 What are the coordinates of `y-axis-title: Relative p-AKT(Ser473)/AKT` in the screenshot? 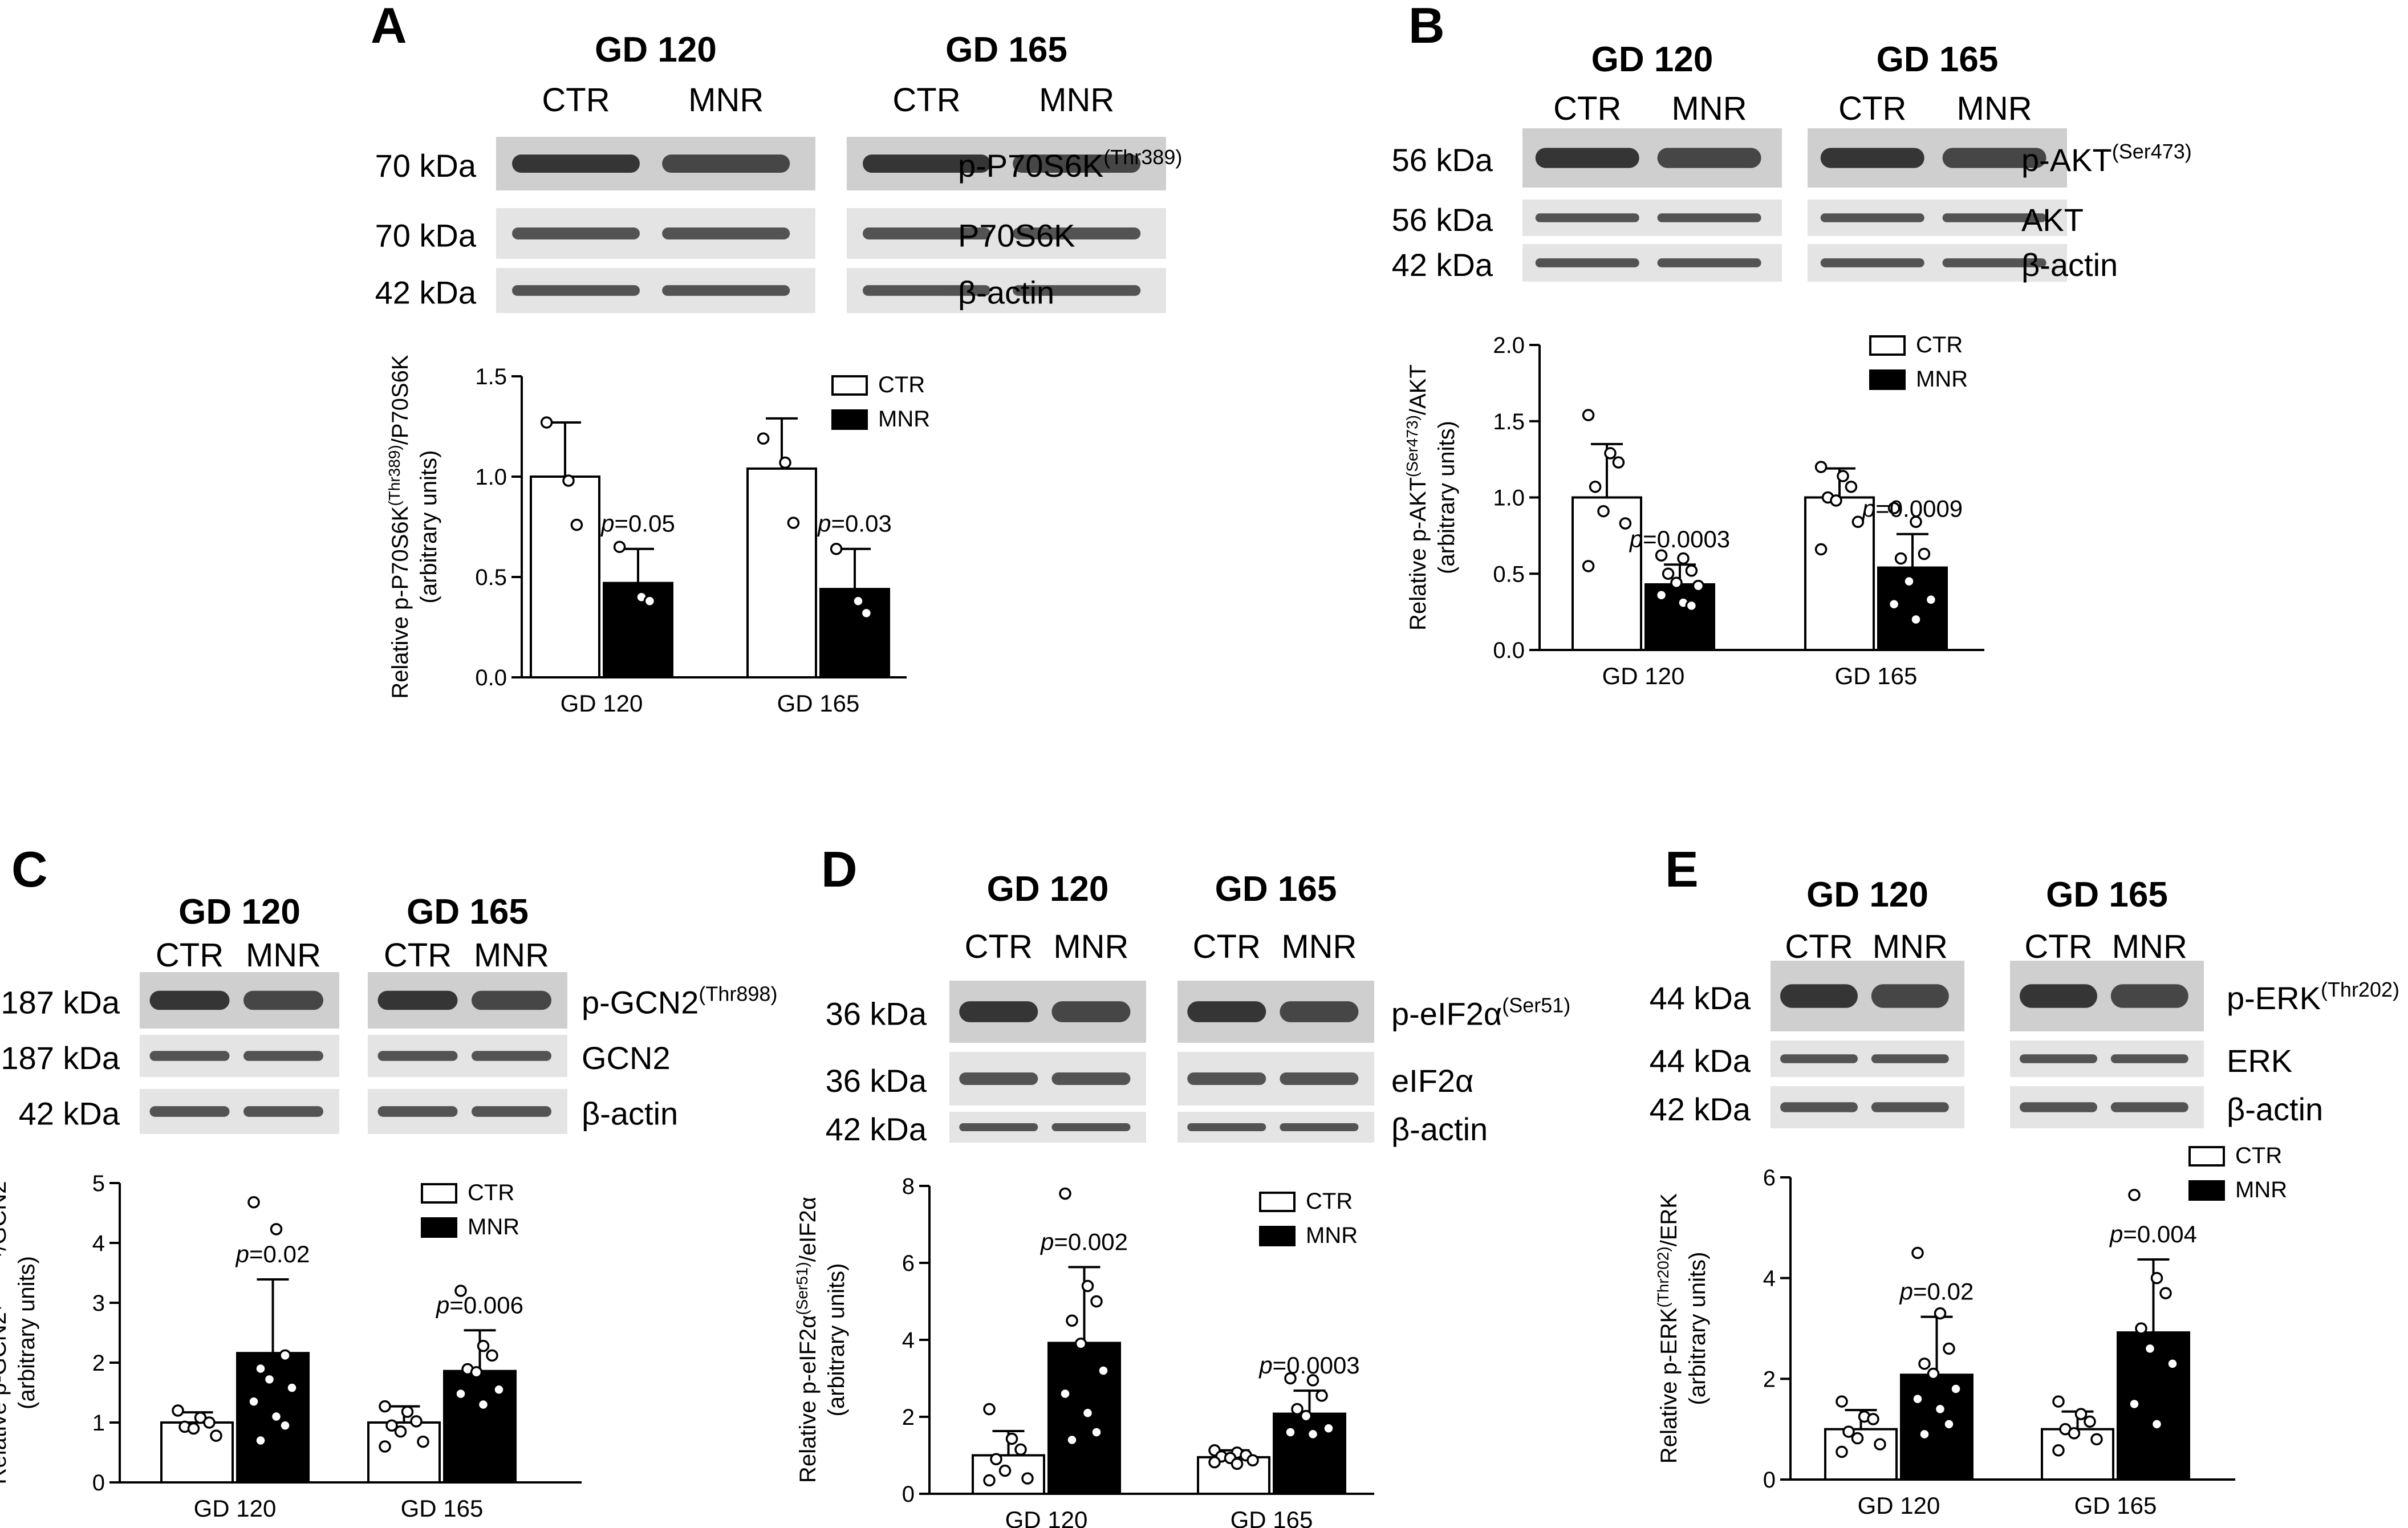 It's located at (1417, 497).